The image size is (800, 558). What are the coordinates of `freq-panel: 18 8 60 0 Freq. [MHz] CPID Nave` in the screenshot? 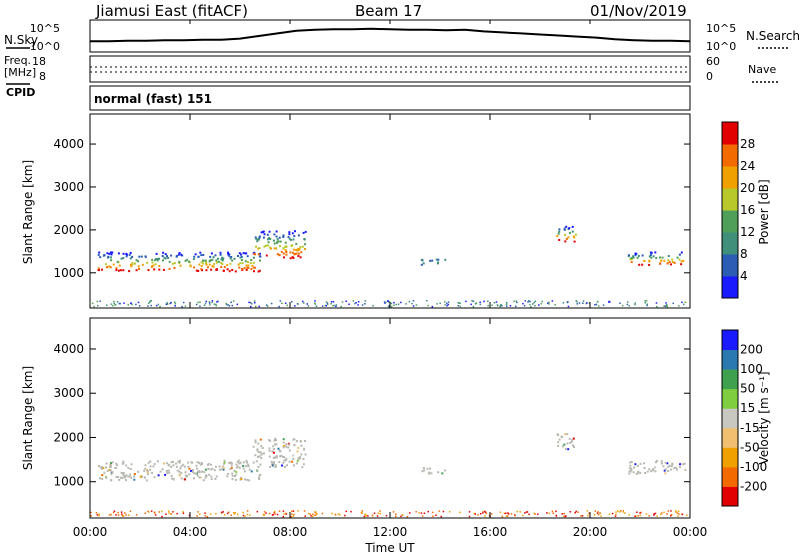 It's located at (391, 76).